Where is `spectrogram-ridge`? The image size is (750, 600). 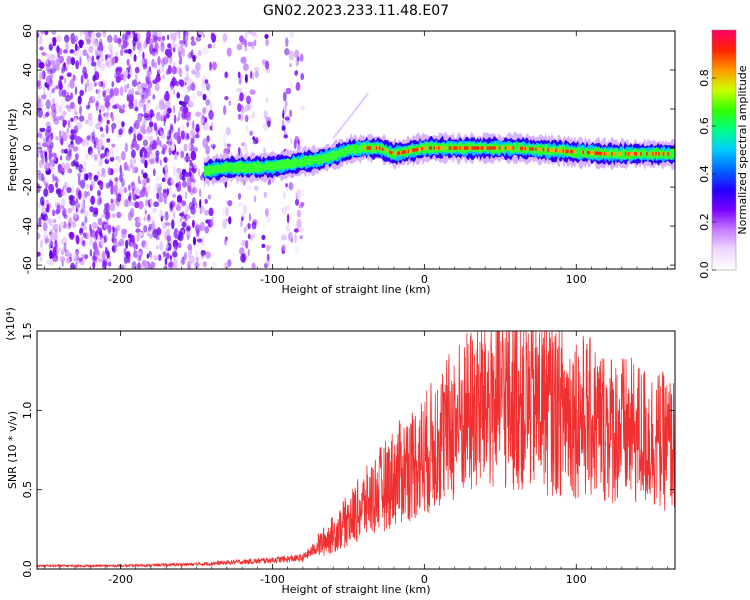
spectrogram-ridge is located at coordinates (439, 140).